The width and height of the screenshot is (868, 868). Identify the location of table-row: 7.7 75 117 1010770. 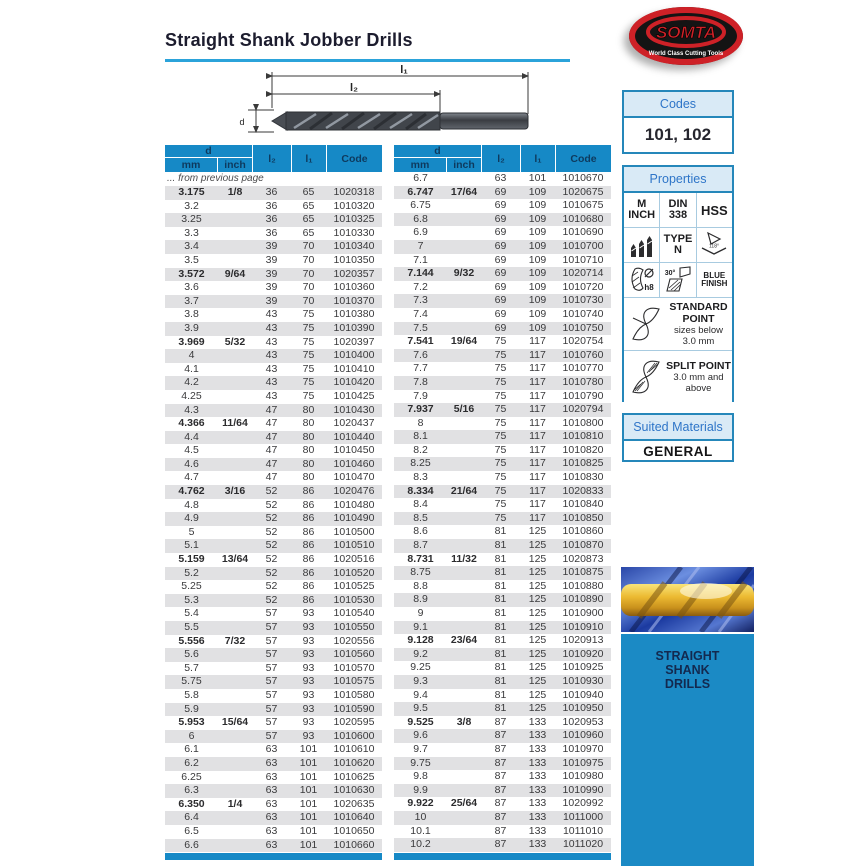
(502, 369).